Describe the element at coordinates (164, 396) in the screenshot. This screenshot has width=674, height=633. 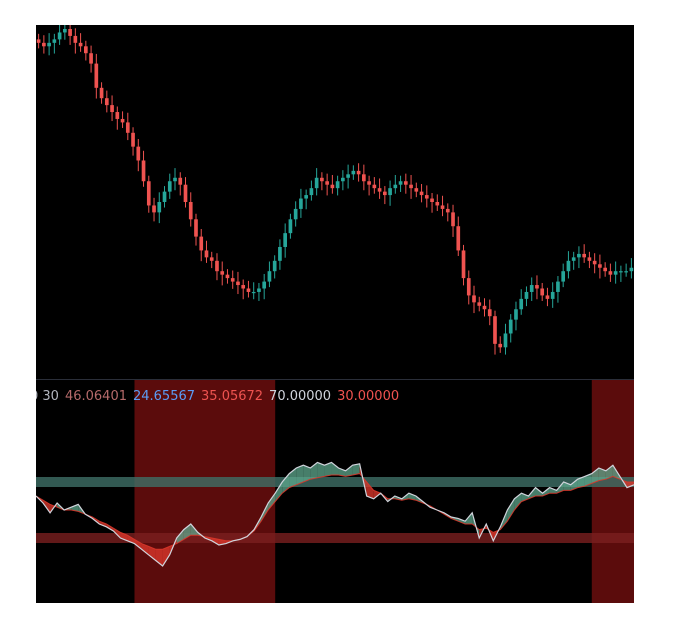
I see `legend-value-2: 24.65567` at that location.